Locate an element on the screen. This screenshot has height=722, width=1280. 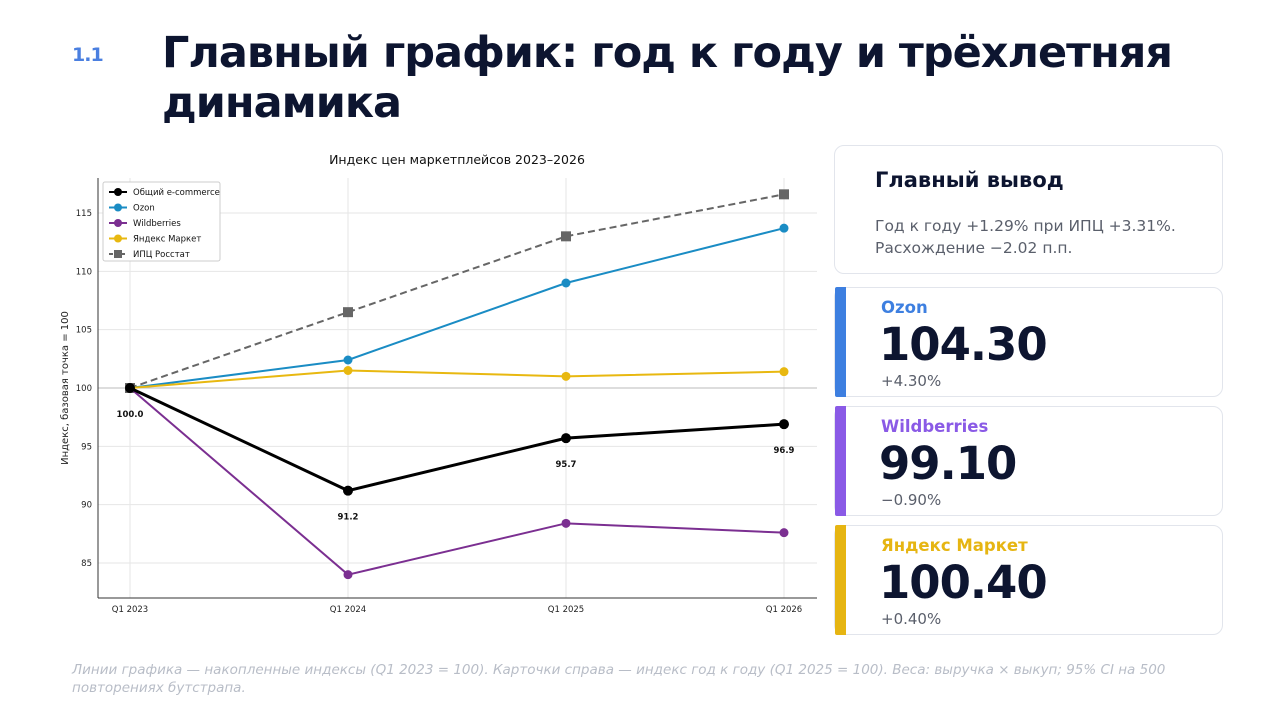
metric-change: −0.90% is located at coordinates (911, 500).